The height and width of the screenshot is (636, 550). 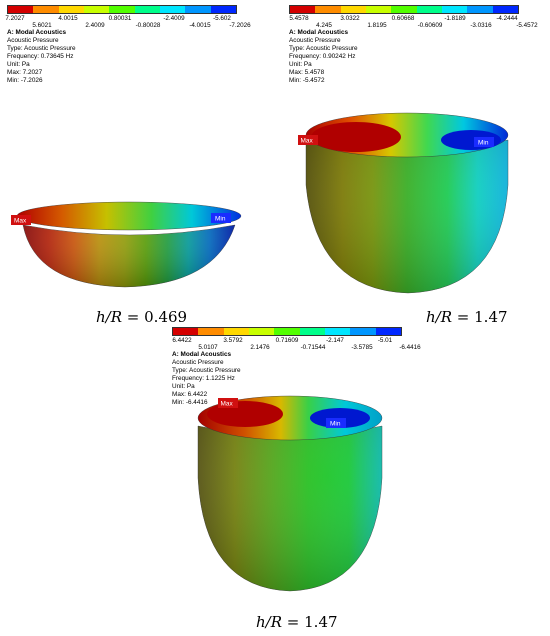 I want to click on frequency: Frequency: 0.73645 Hz, so click(x=40, y=56).